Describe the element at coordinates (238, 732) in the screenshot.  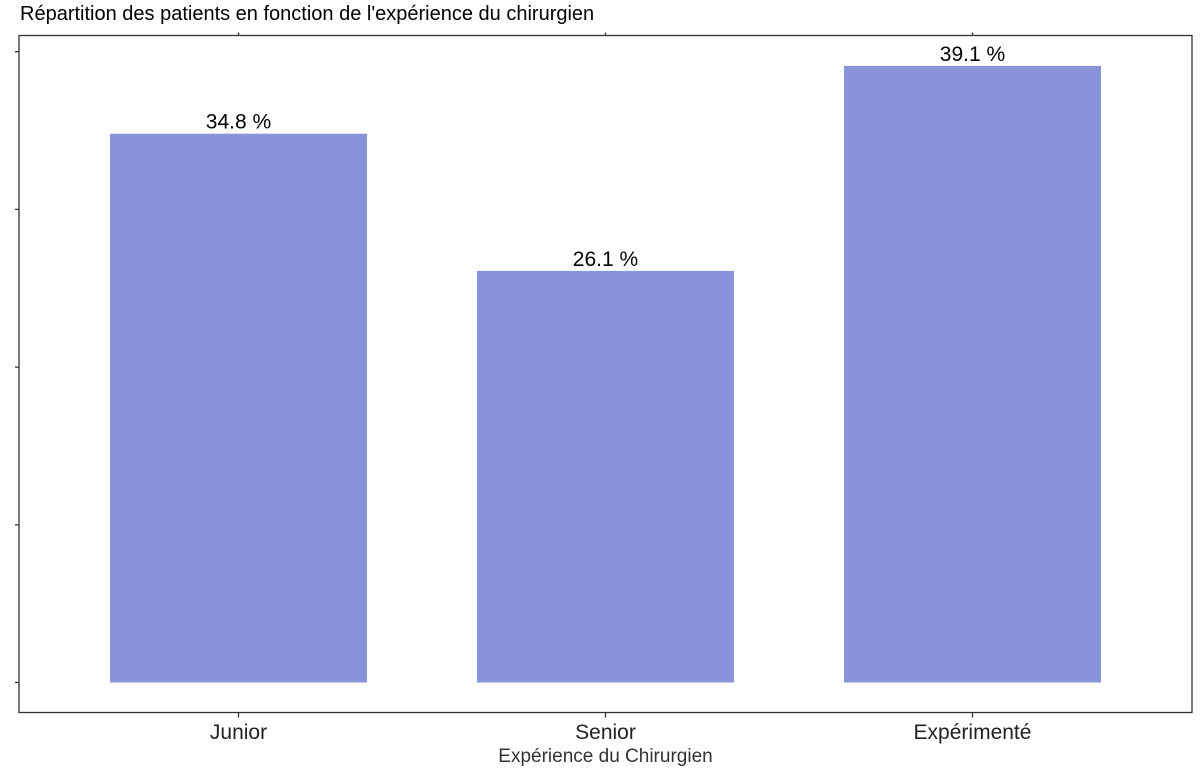
I see `x-tick-label: Junior` at that location.